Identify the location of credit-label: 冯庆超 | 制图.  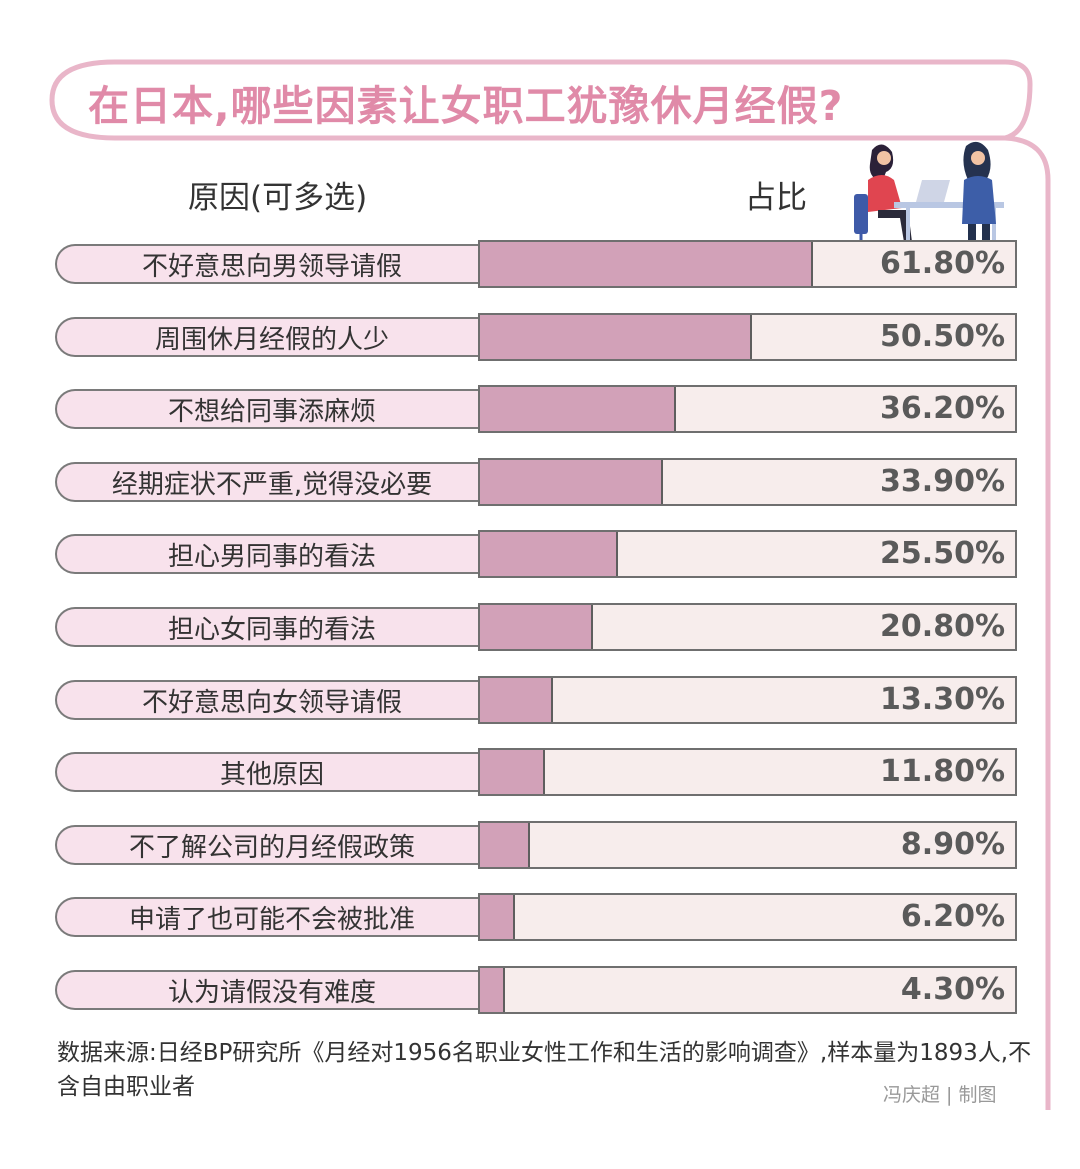
(940, 1095).